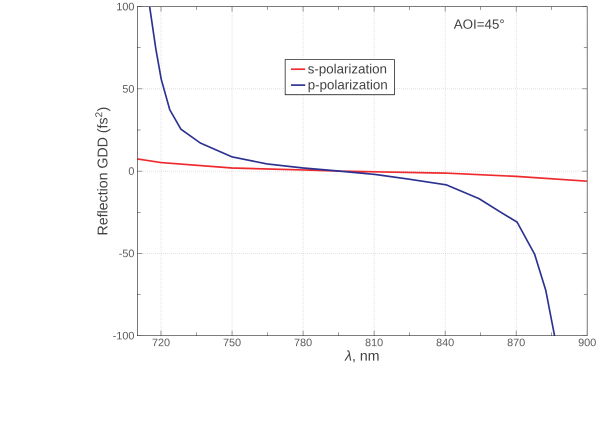 The width and height of the screenshot is (599, 428). Describe the element at coordinates (125, 6) in the screenshot. I see `y-tick-label: 100` at that location.